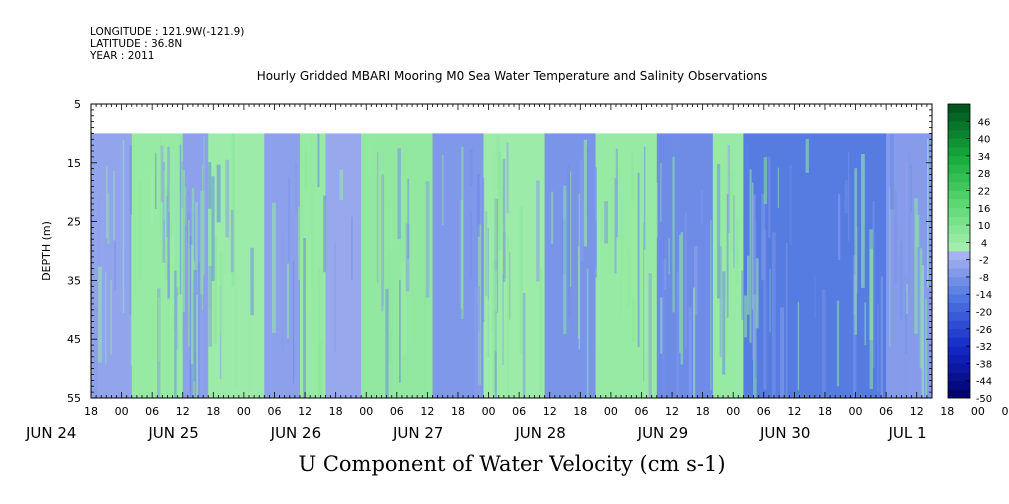 The height and width of the screenshot is (504, 1009). What do you see at coordinates (172, 433) in the screenshot?
I see `x-day-label: JUN 25` at bounding box center [172, 433].